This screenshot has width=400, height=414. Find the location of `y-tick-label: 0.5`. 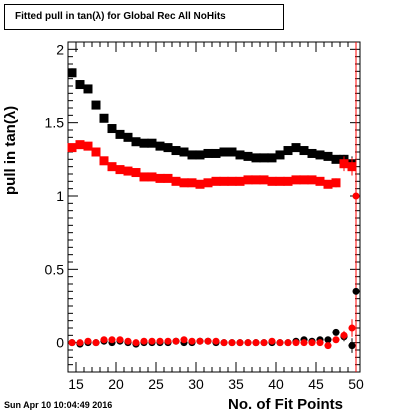

y-tick-label: 0.5 is located at coordinates (55, 269).